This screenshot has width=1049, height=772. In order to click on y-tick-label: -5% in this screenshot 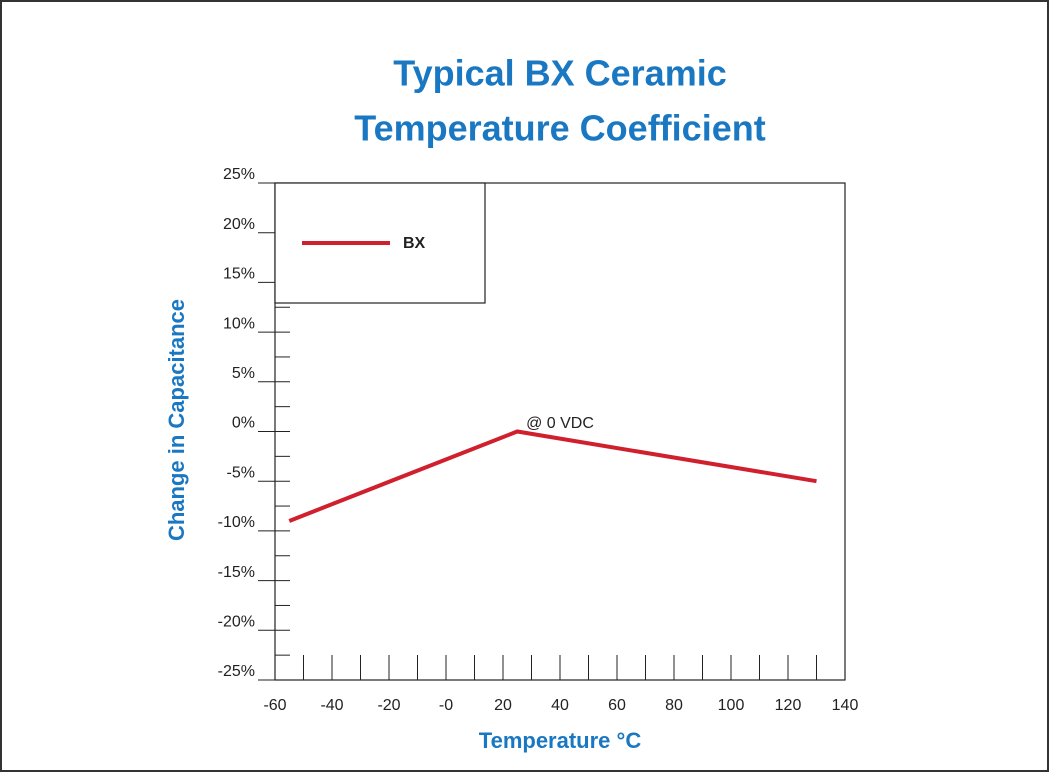, I will do `click(241, 472)`.